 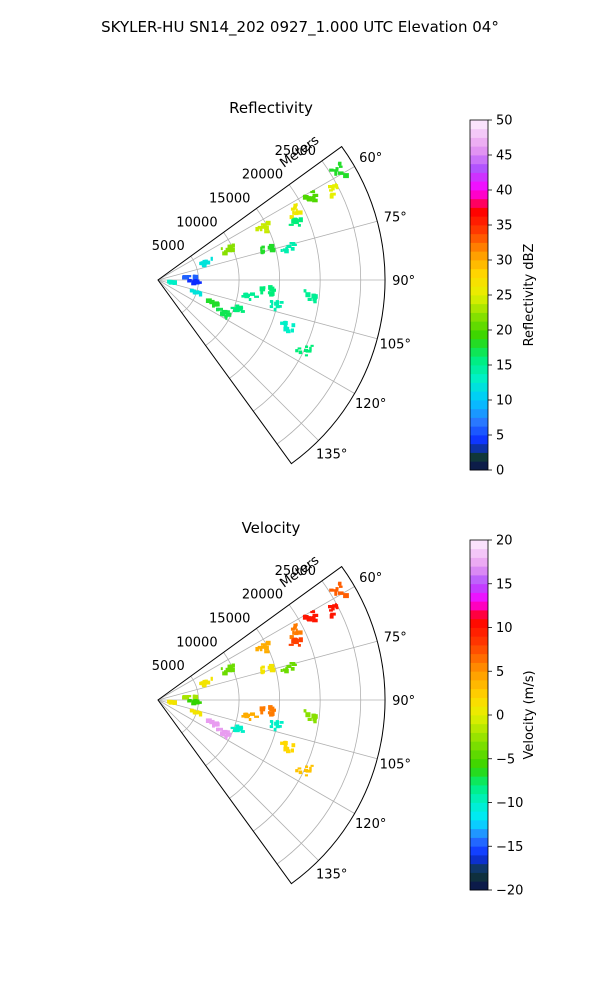 What do you see at coordinates (509, 891) in the screenshot?
I see `velocity-colorbar-tick-label: −20` at bounding box center [509, 891].